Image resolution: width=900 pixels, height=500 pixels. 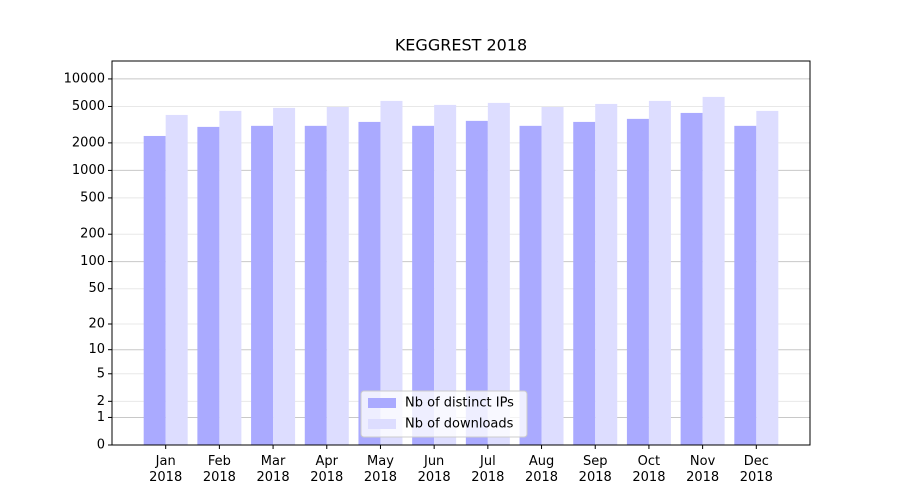 What do you see at coordinates (487, 469) in the screenshot?
I see `x-tick-label: Jul 2018` at bounding box center [487, 469].